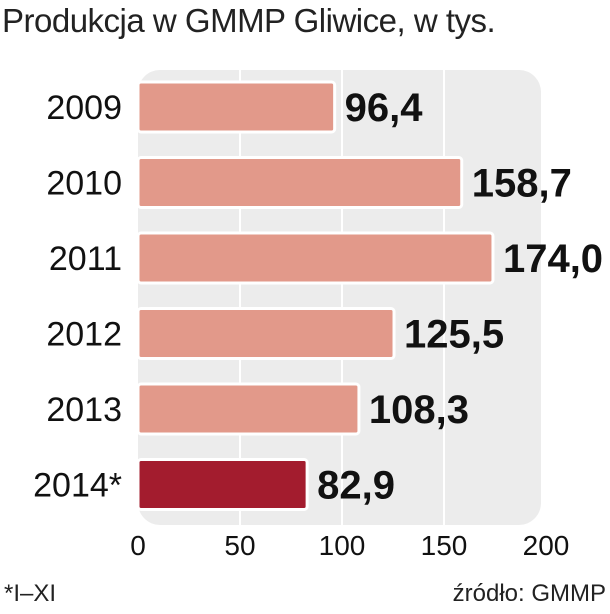 Image resolution: width=610 pixels, height=614 pixels. Describe the element at coordinates (84, 410) in the screenshot. I see `category-label: 2013` at that location.